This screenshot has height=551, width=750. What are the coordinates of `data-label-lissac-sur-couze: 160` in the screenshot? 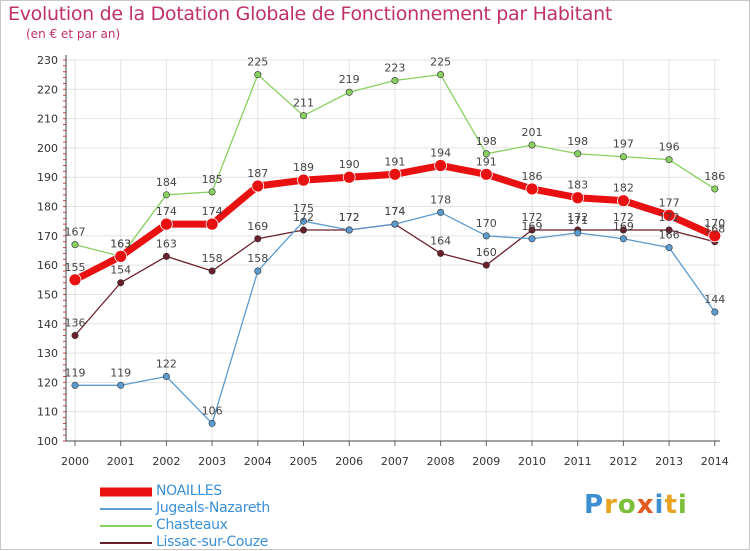 It's located at (486, 252).